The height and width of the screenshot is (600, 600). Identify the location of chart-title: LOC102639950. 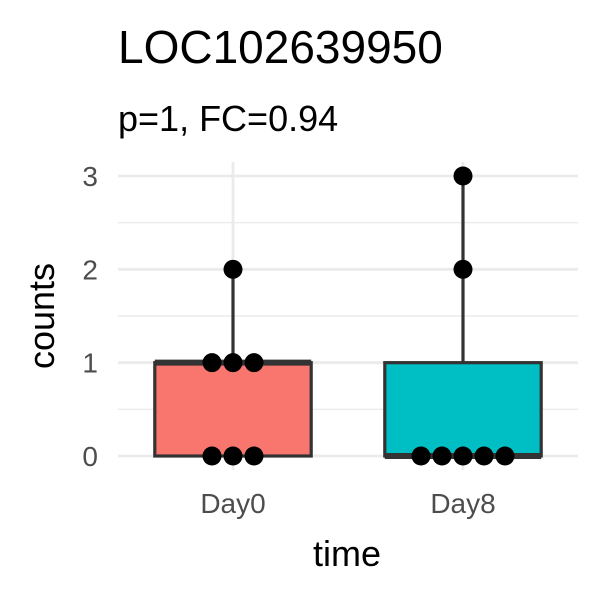
(280, 47).